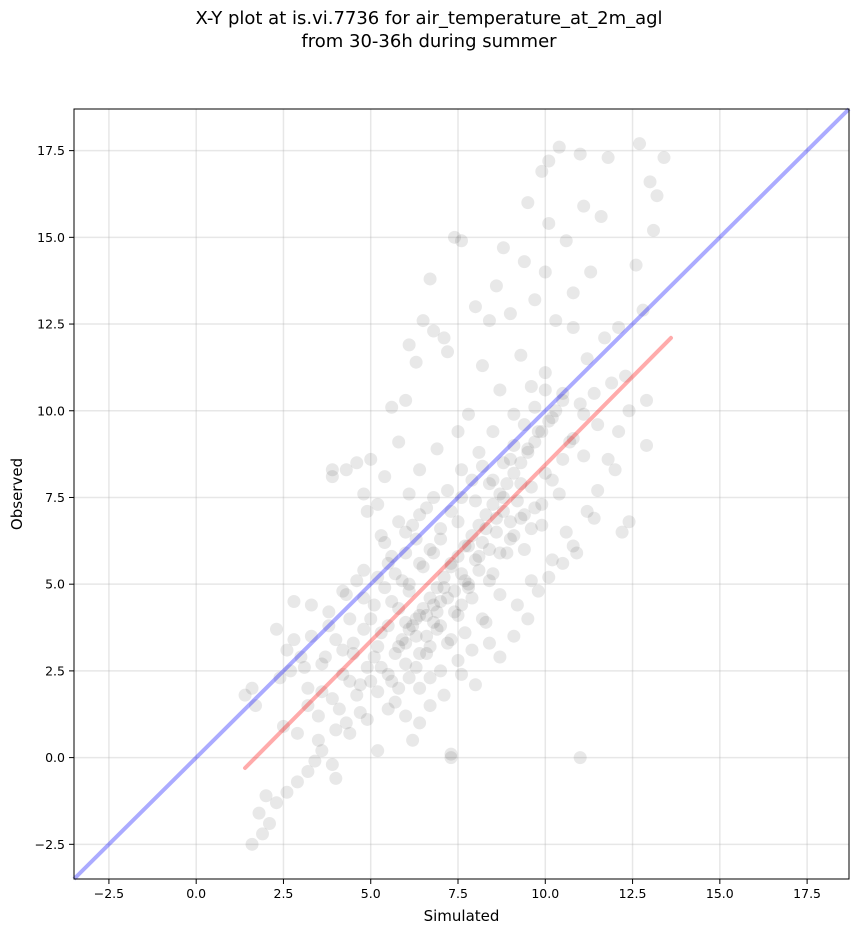  What do you see at coordinates (196, 893) in the screenshot?
I see `x-tick-label: 0.0` at bounding box center [196, 893].